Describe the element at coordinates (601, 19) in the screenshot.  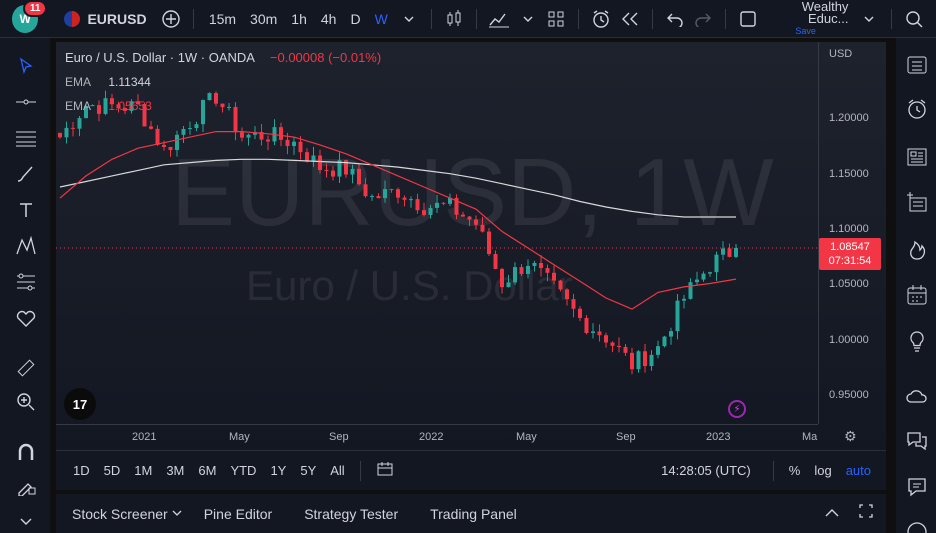
I see `alert-clock-icon` at that location.